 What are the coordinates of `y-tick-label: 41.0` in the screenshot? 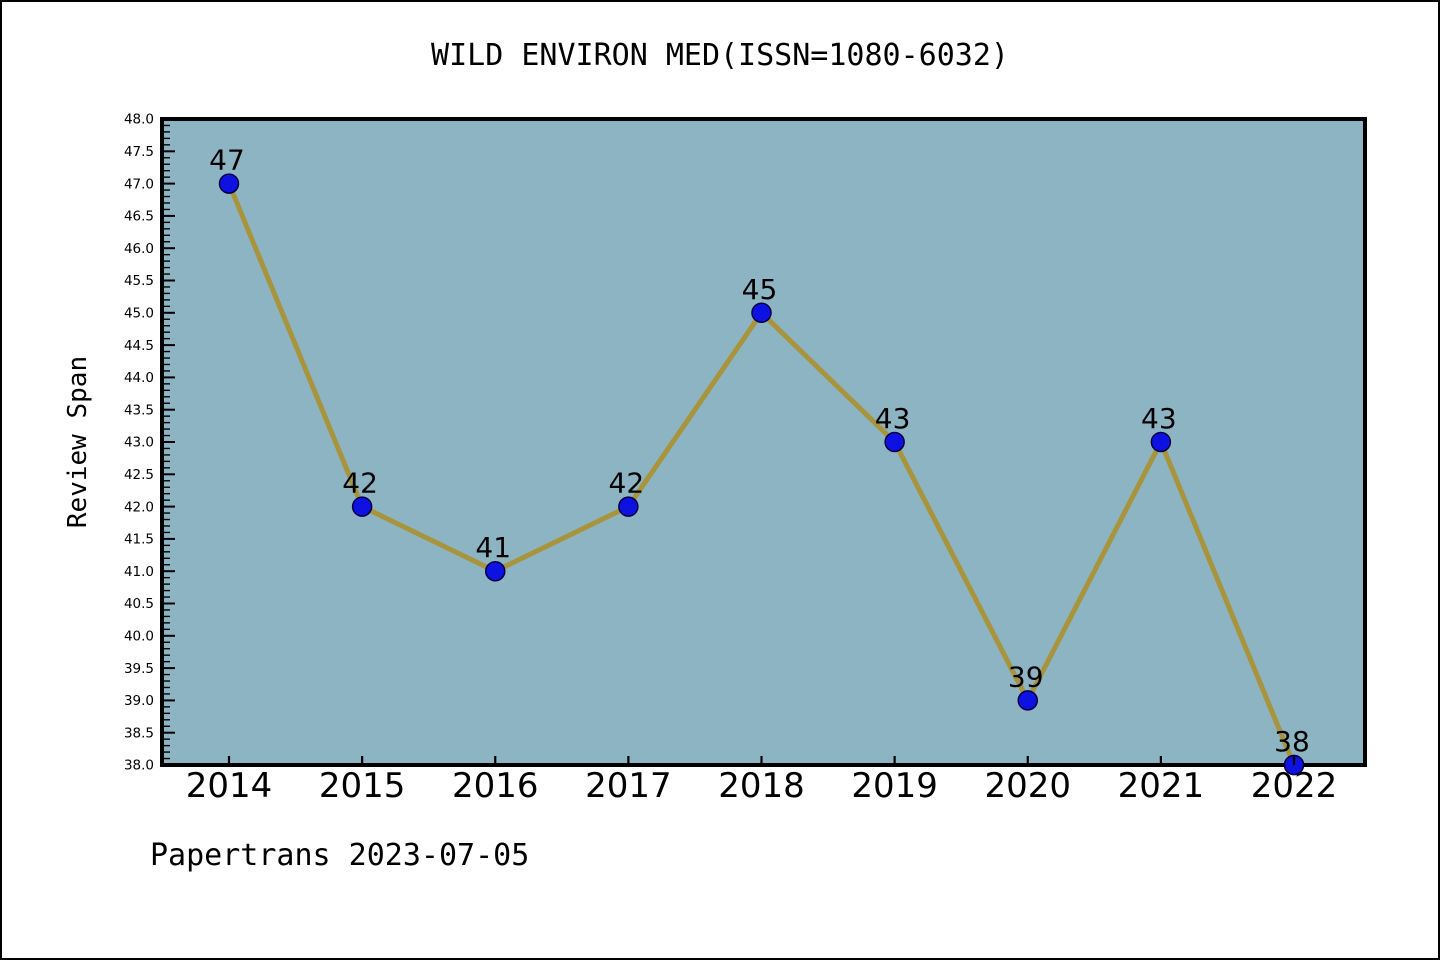 It's located at (139, 572).